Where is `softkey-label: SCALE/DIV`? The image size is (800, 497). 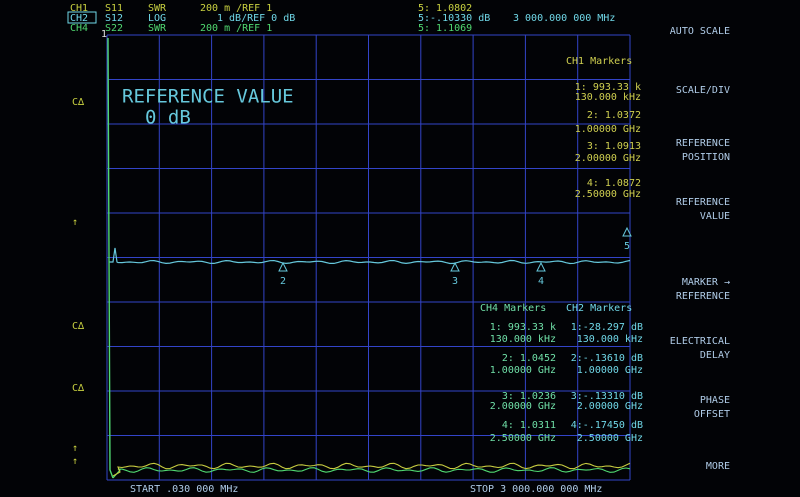
softkey-label: SCALE/DIV is located at coordinates (703, 90).